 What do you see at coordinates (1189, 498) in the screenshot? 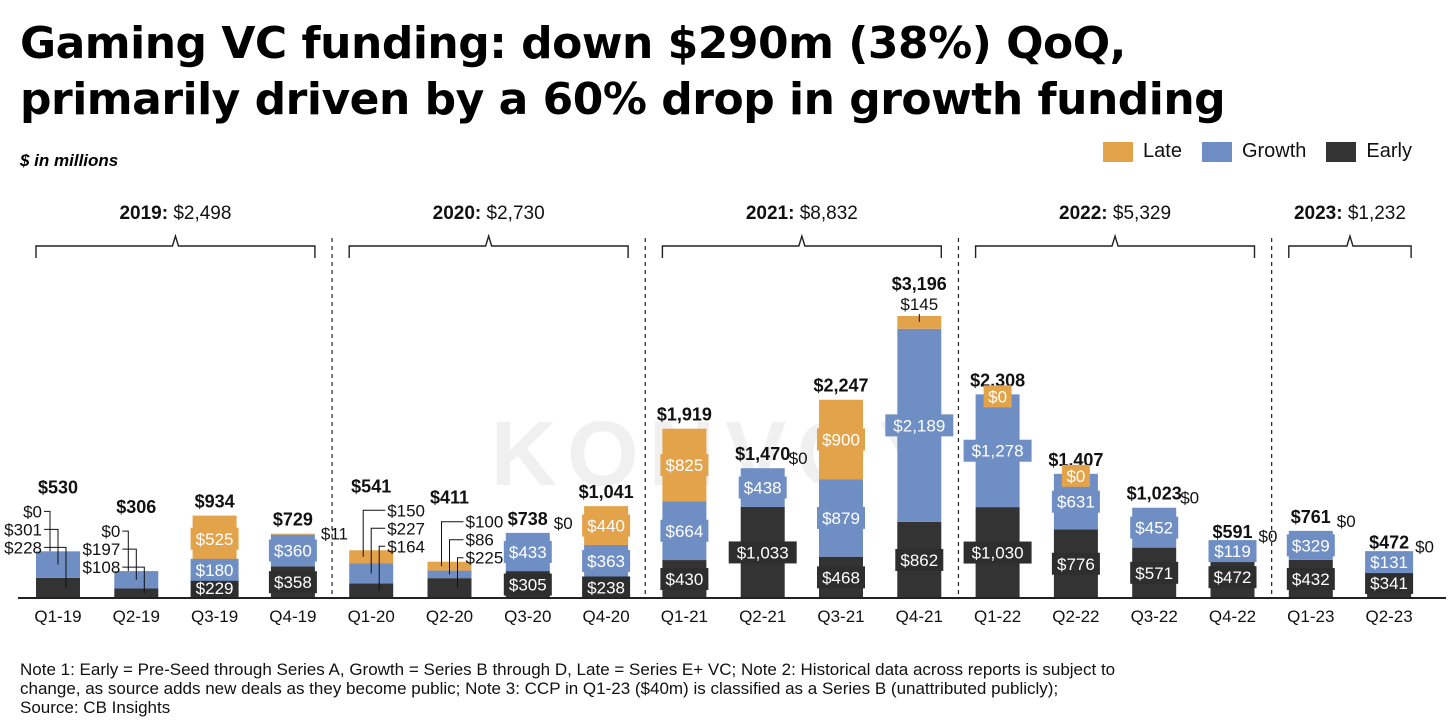
I see `label-late-Q3-22: $0` at bounding box center [1189, 498].